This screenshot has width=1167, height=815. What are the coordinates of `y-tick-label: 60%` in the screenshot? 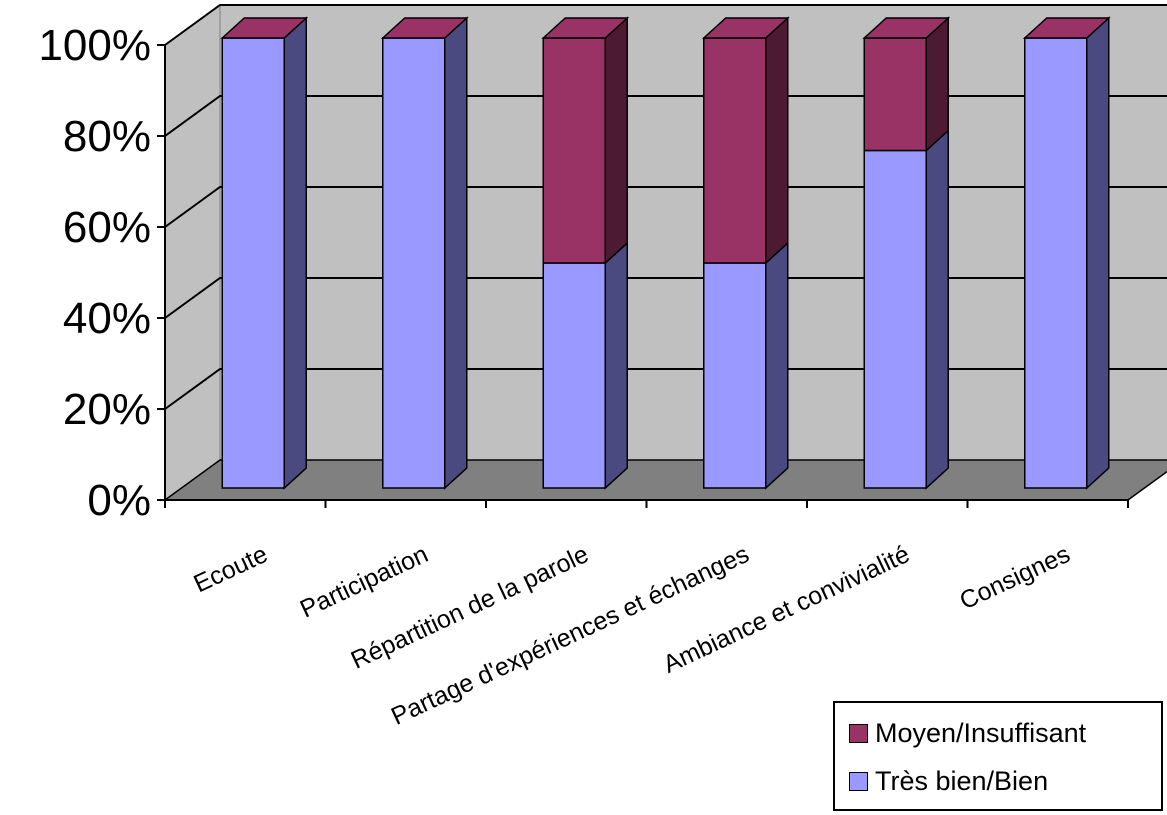 It's located at (107, 227).